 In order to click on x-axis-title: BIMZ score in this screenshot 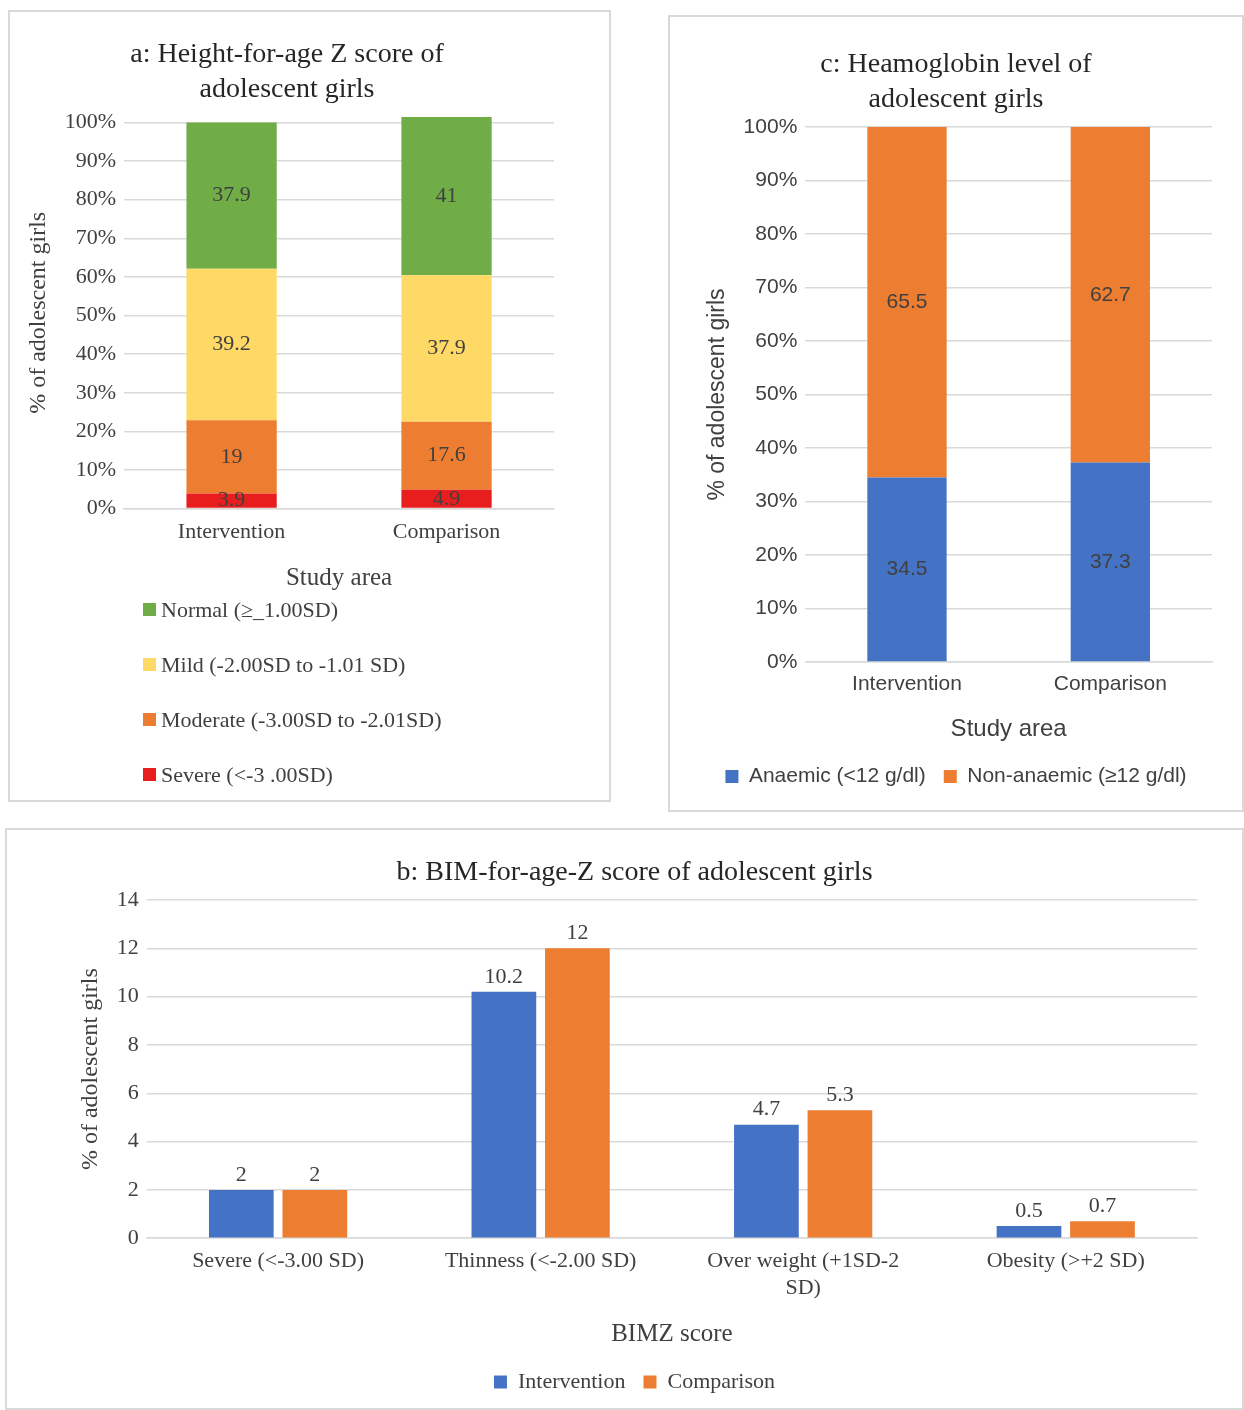, I will do `click(672, 1332)`.